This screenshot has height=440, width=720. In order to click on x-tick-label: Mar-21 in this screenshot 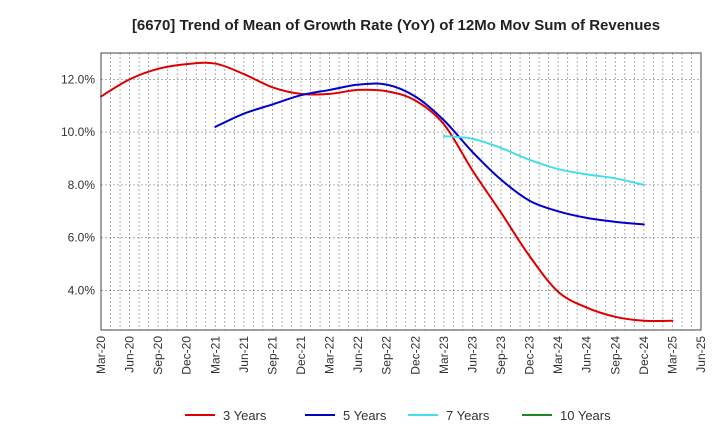, I will do `click(215, 355)`.